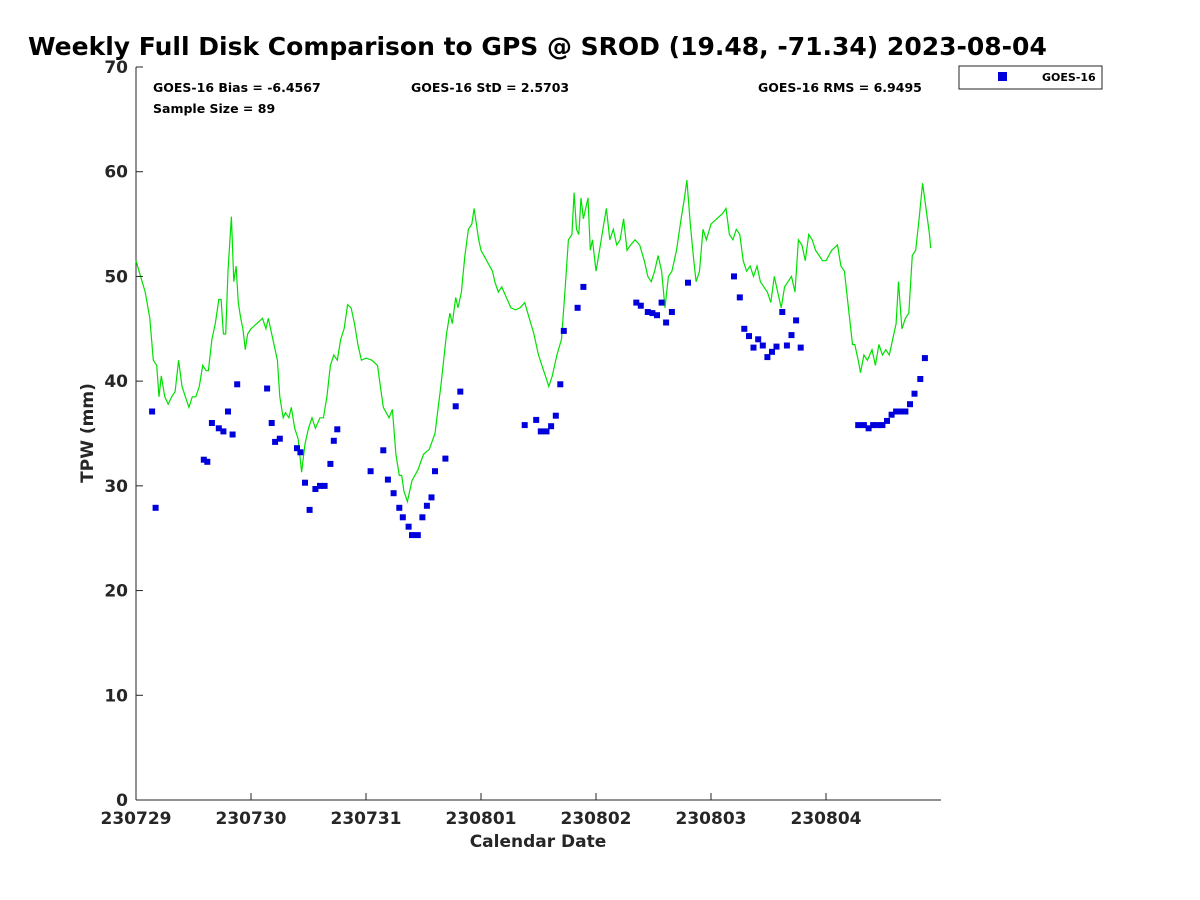  Describe the element at coordinates (116, 487) in the screenshot. I see `y-tick-label: 30` at that location.